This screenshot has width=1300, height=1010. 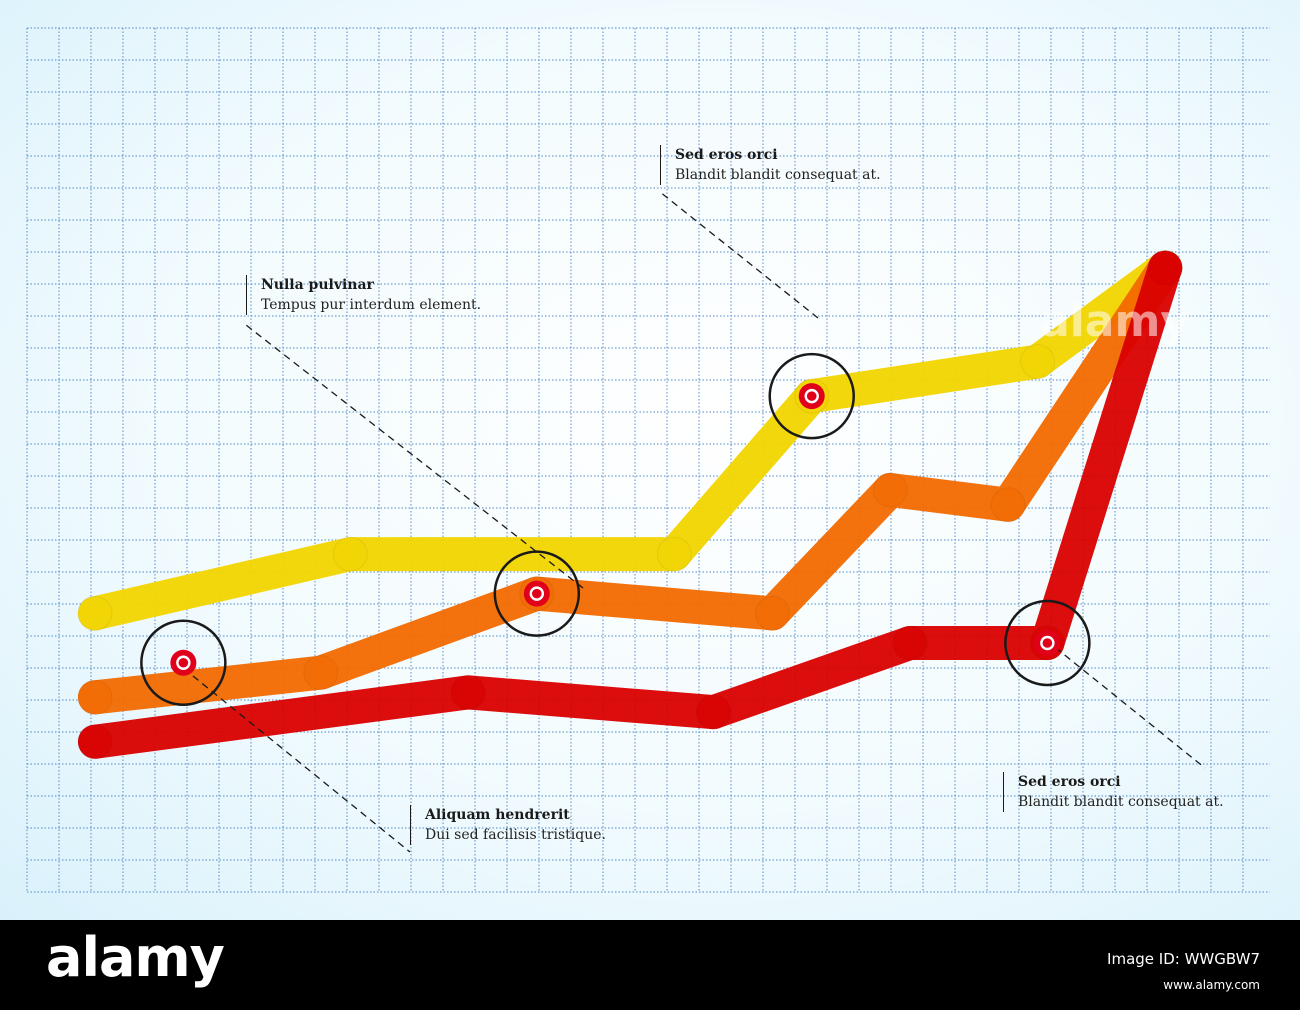 What do you see at coordinates (497, 815) in the screenshot?
I see `callout-title: Aliquam hendrerit` at bounding box center [497, 815].